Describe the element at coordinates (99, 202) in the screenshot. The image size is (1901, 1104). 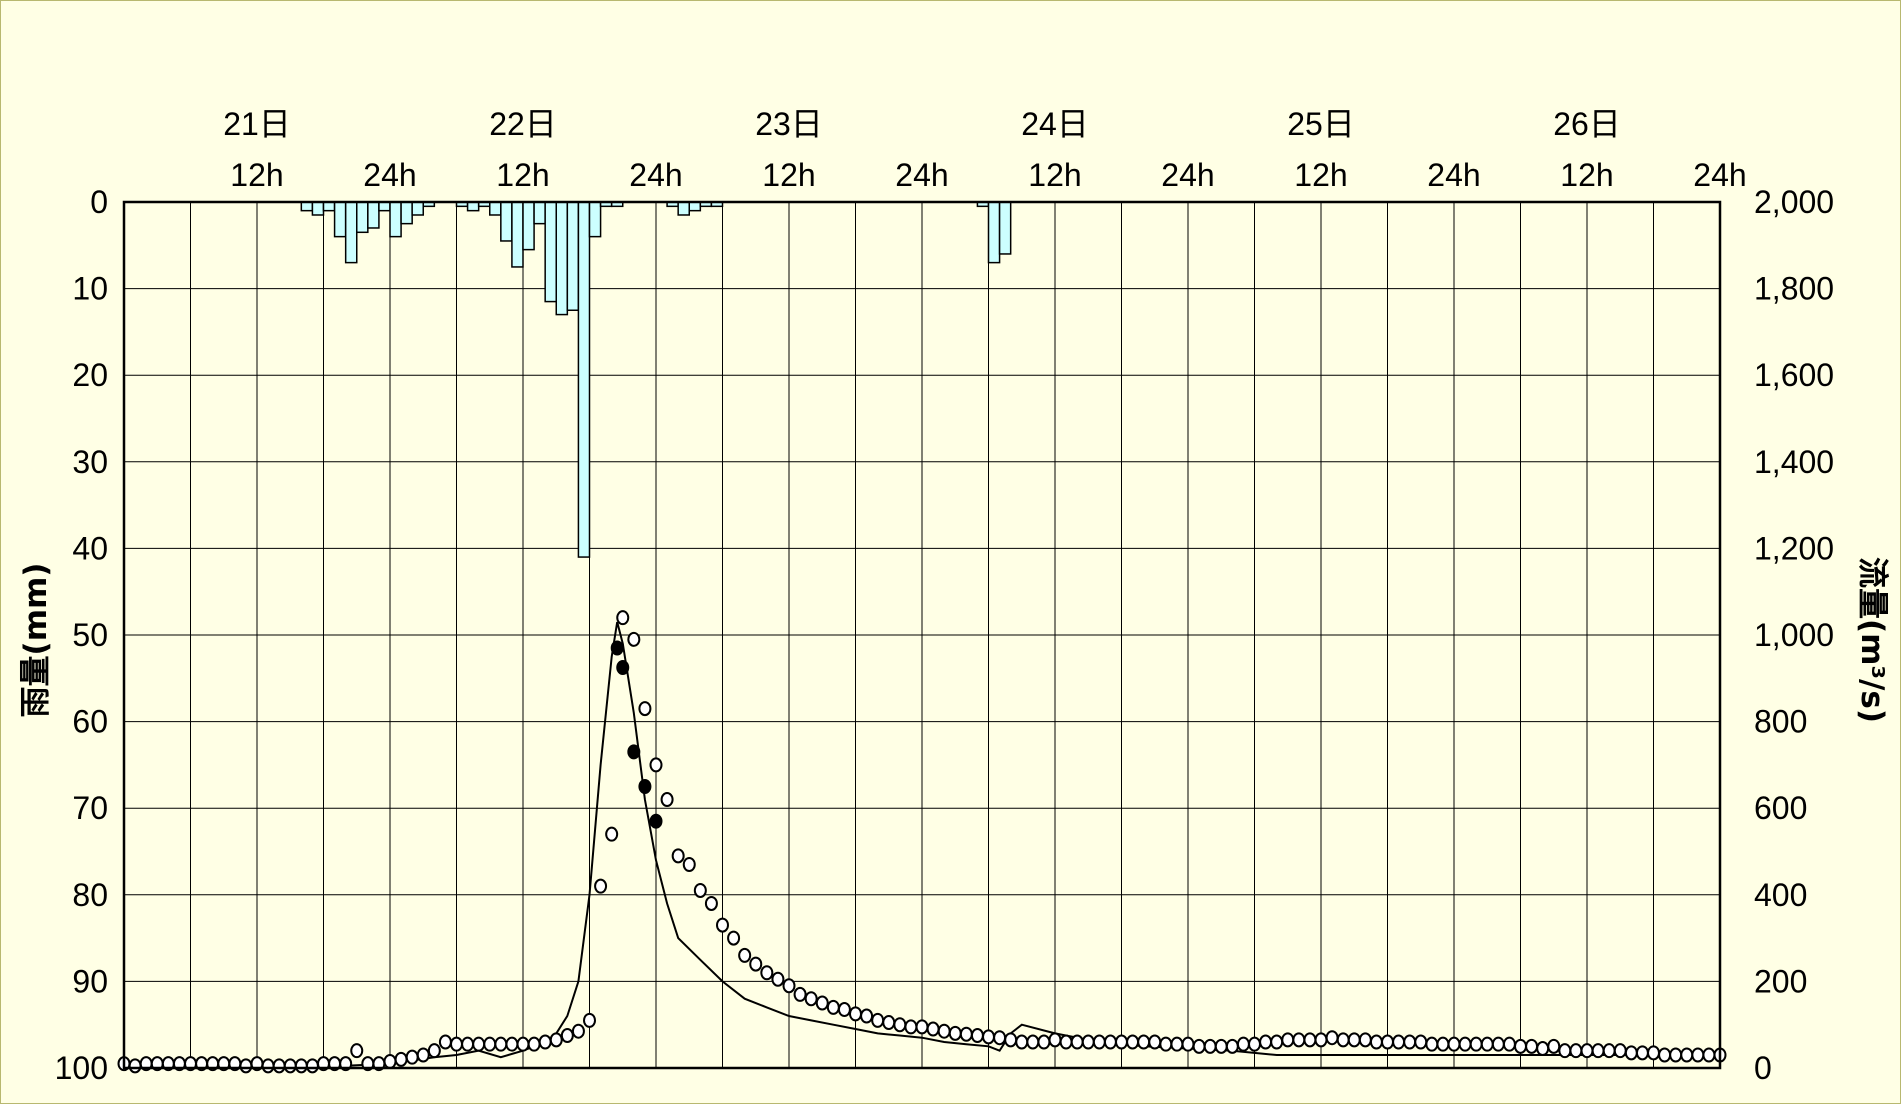
I see `rain-tick-label: 0` at that location.